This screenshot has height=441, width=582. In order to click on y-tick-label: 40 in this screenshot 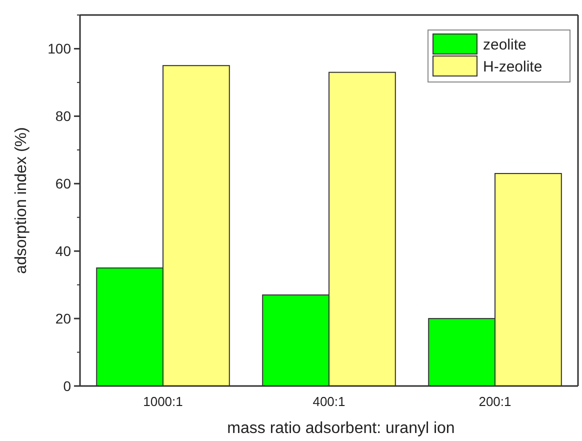, I will do `click(63, 250)`.